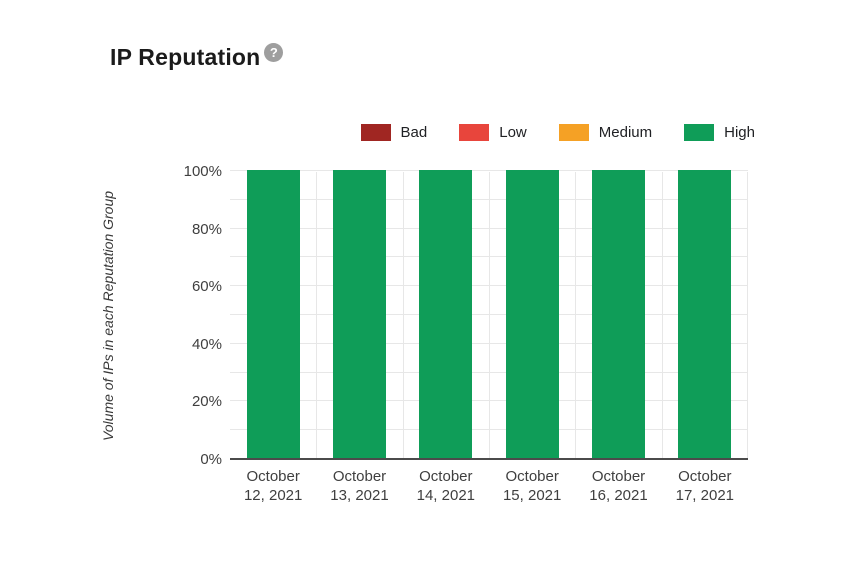 The height and width of the screenshot is (582, 860). Describe the element at coordinates (359, 486) in the screenshot. I see `x-tick-label: October 13, 2021` at that location.